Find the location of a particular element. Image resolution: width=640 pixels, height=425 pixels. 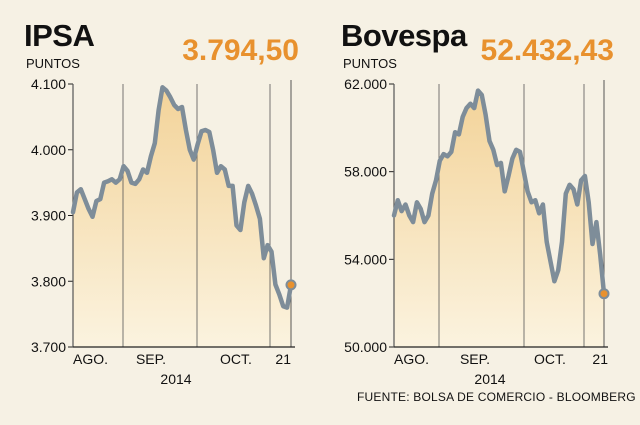

ipsa-end-point is located at coordinates (291, 285).